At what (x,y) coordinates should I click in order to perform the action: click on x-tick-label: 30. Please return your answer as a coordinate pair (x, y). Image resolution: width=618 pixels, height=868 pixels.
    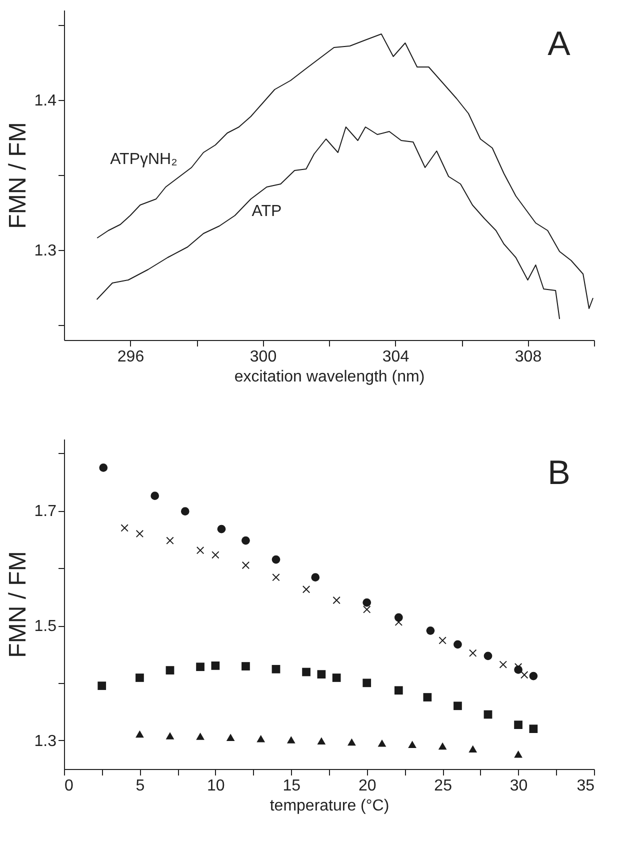
    Looking at the image, I should click on (519, 786).